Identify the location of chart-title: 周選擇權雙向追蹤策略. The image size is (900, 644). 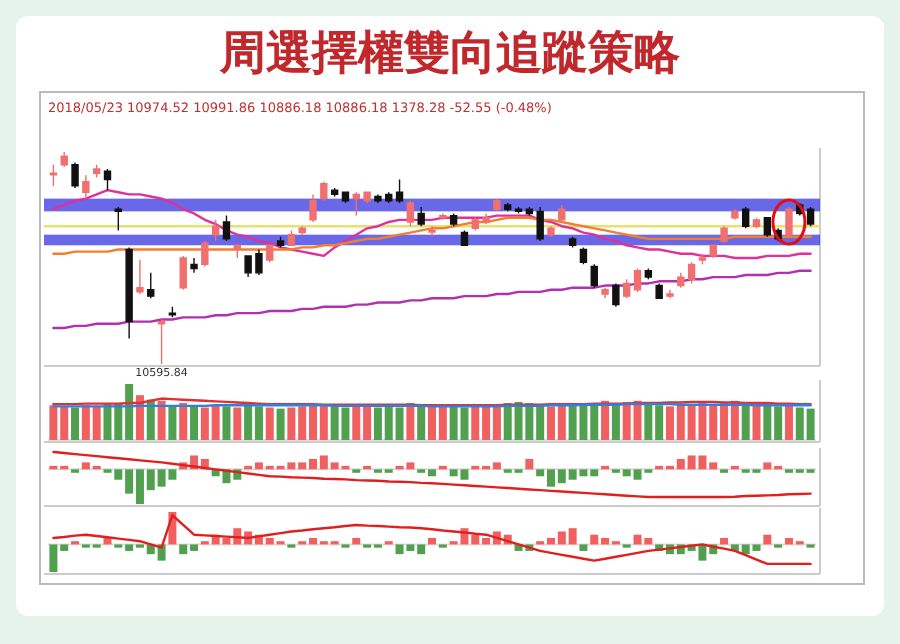
(449, 53).